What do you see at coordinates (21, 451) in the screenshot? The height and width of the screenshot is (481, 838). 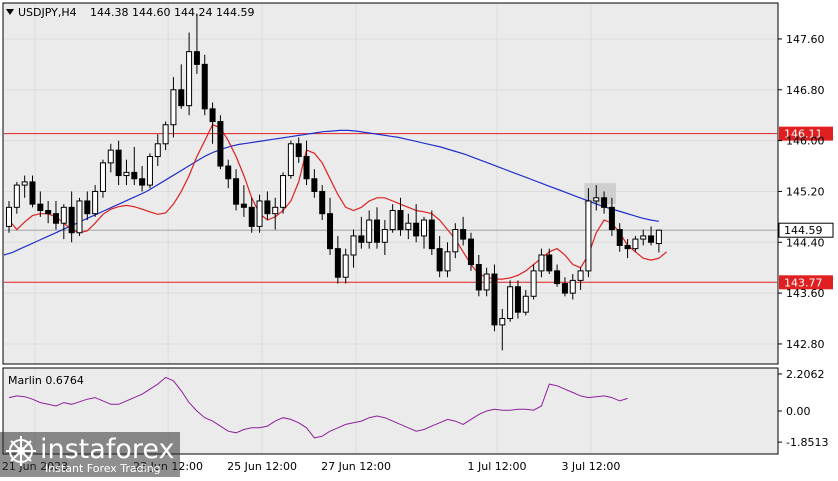 I see `instaforex-logo-icon` at bounding box center [21, 451].